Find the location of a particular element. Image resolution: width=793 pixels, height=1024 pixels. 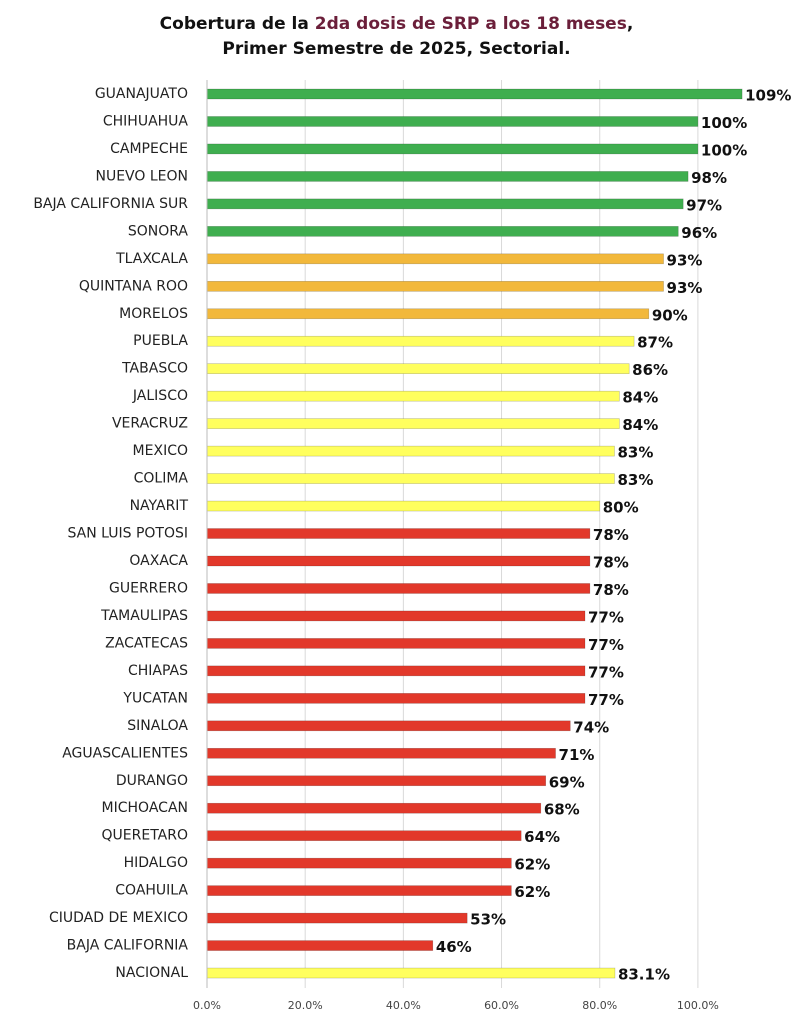

y-tick-label: COAHUILA is located at coordinates (151, 891).